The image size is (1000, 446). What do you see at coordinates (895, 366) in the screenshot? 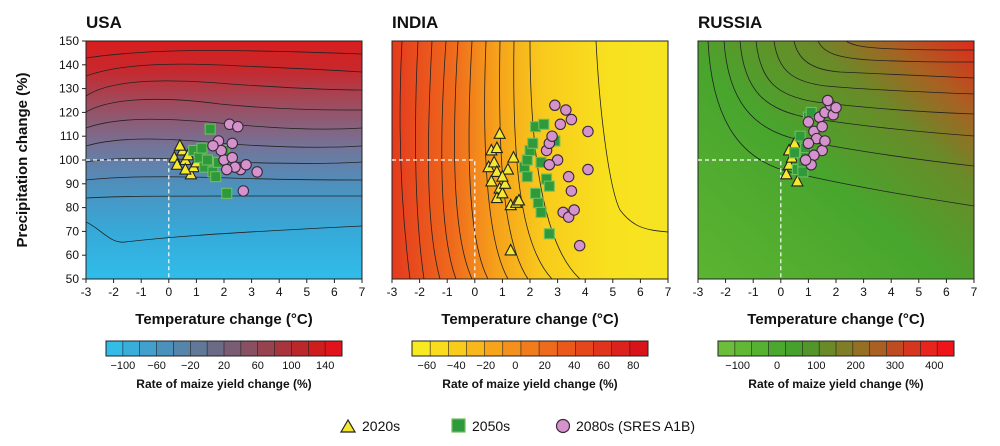
I see `colorbar-tick-label: 300` at bounding box center [895, 366].